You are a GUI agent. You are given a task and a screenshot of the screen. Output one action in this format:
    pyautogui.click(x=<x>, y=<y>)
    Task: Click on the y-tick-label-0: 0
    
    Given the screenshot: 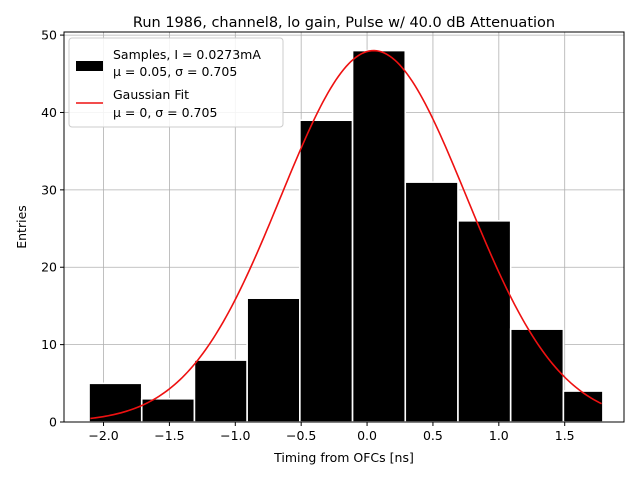 What is the action you would take?
    pyautogui.click(x=53, y=422)
    